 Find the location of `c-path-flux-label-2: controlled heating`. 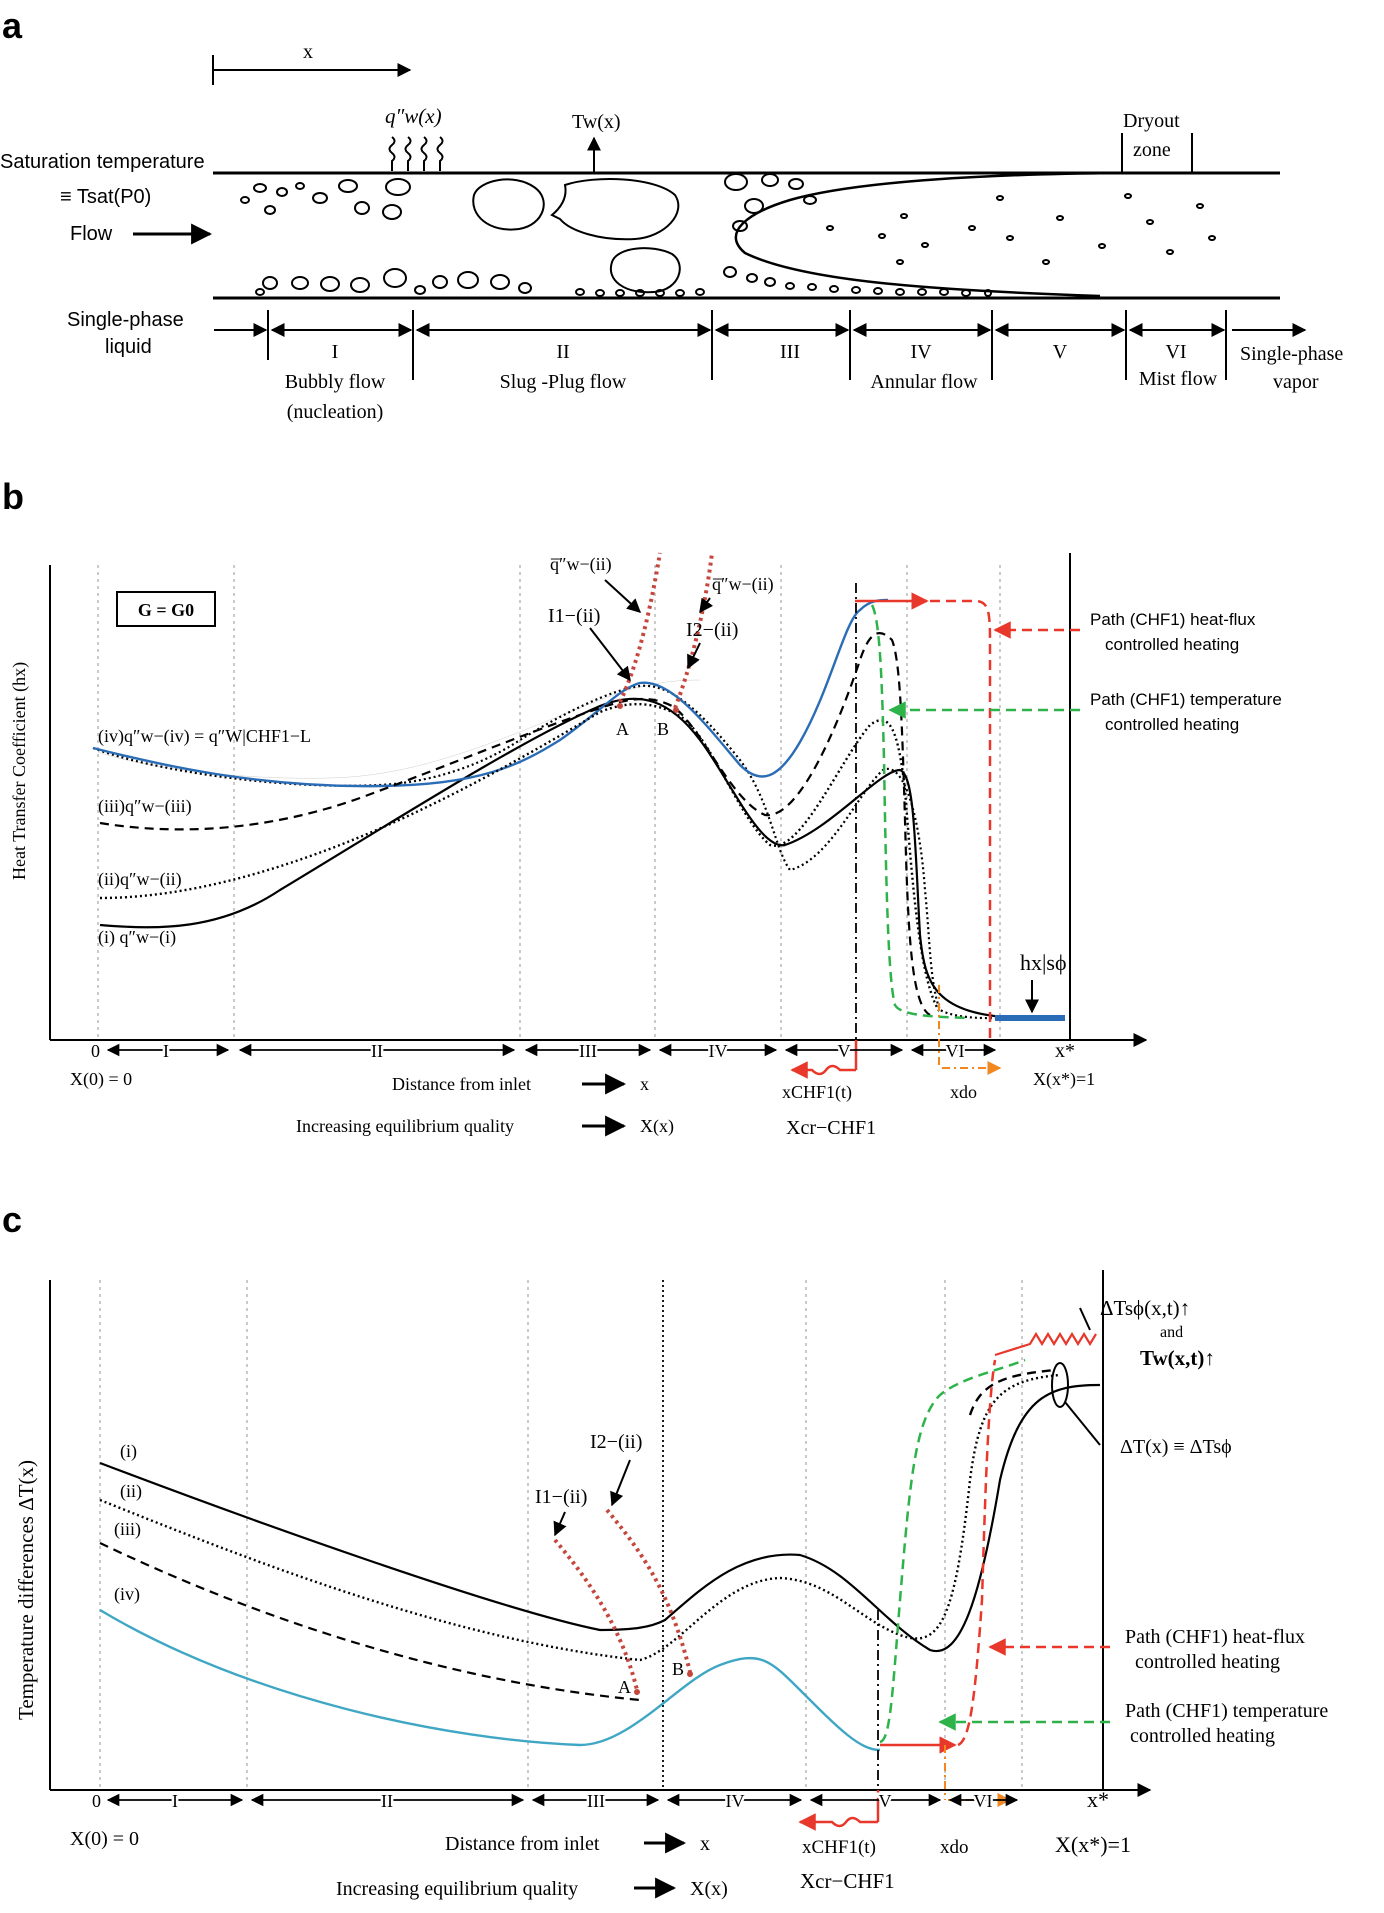

c-path-flux-label-2: controlled heating is located at coordinates (1207, 1662).